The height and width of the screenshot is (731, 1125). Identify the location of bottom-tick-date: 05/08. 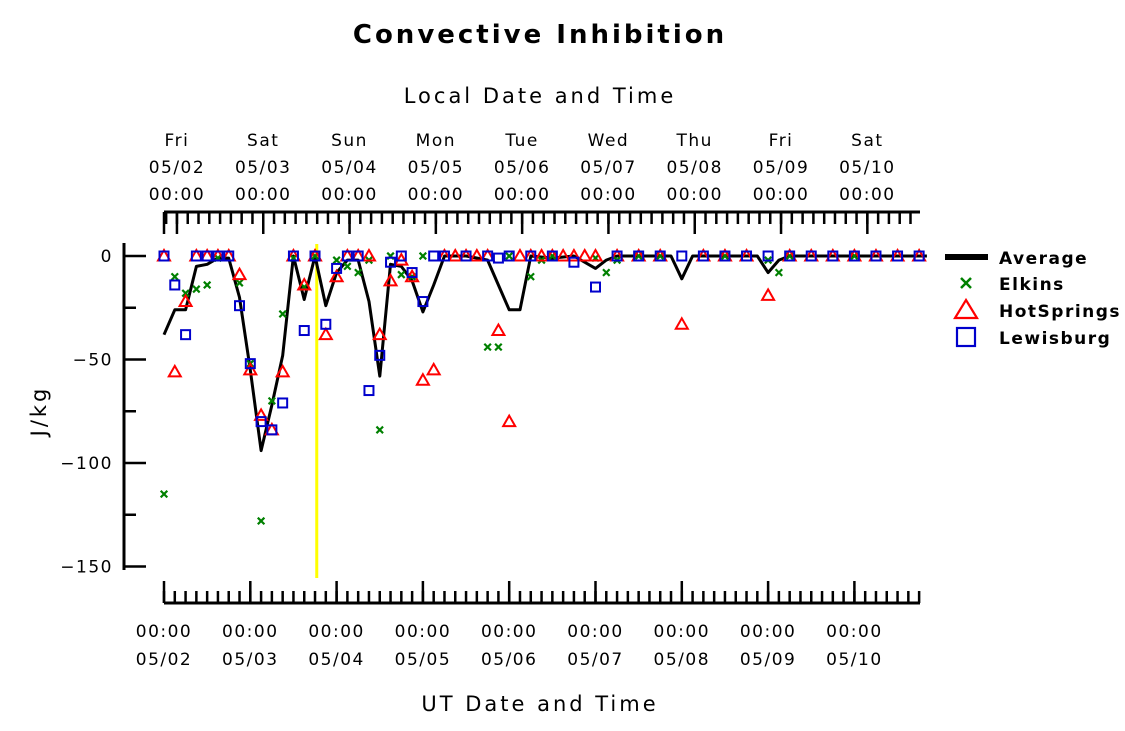
(682, 660).